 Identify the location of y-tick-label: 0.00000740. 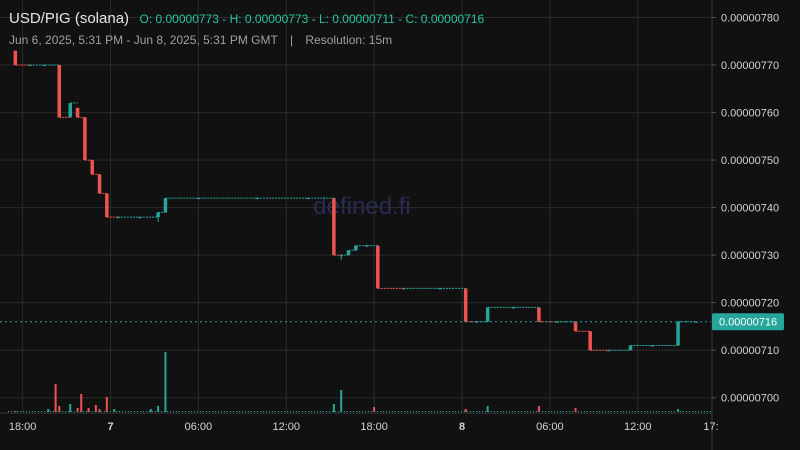
(750, 209).